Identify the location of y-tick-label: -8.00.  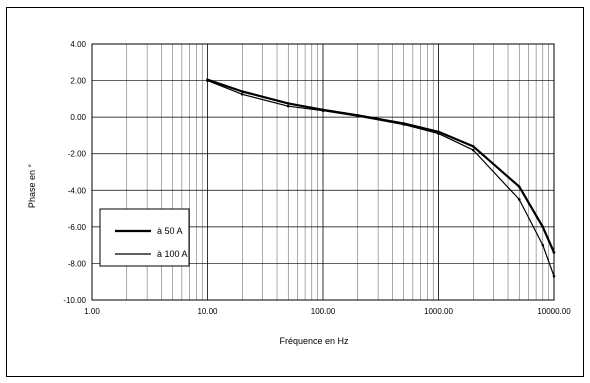
(77, 263).